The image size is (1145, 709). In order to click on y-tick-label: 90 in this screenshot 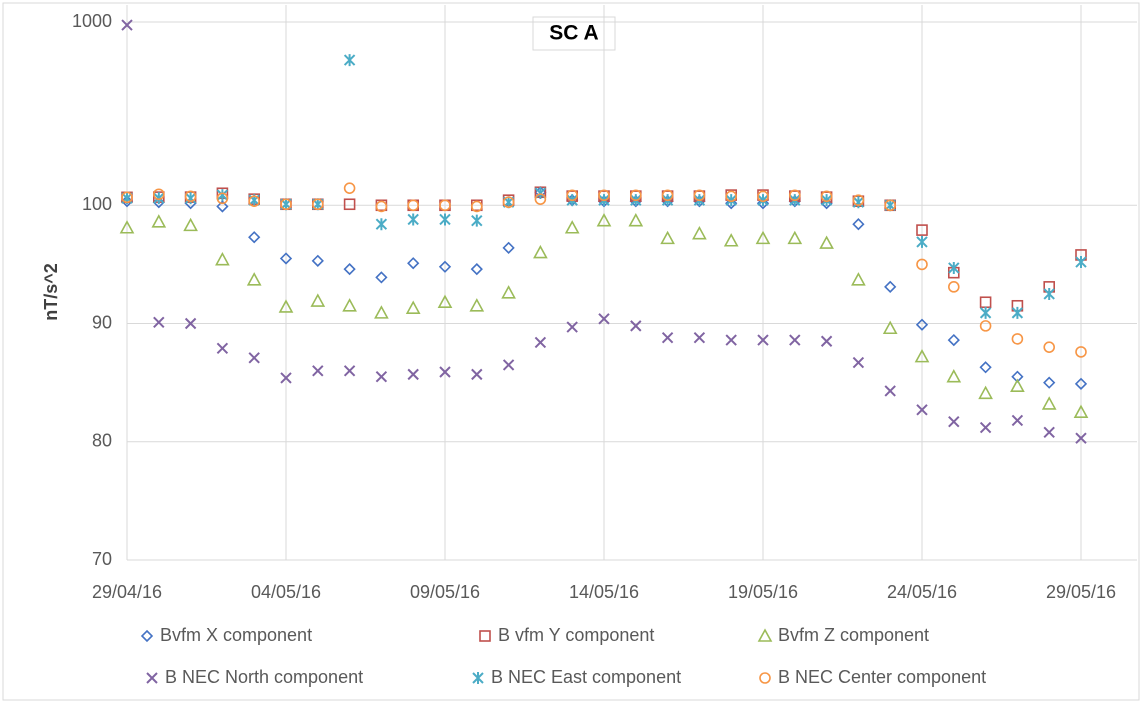, I will do `click(102, 322)`.